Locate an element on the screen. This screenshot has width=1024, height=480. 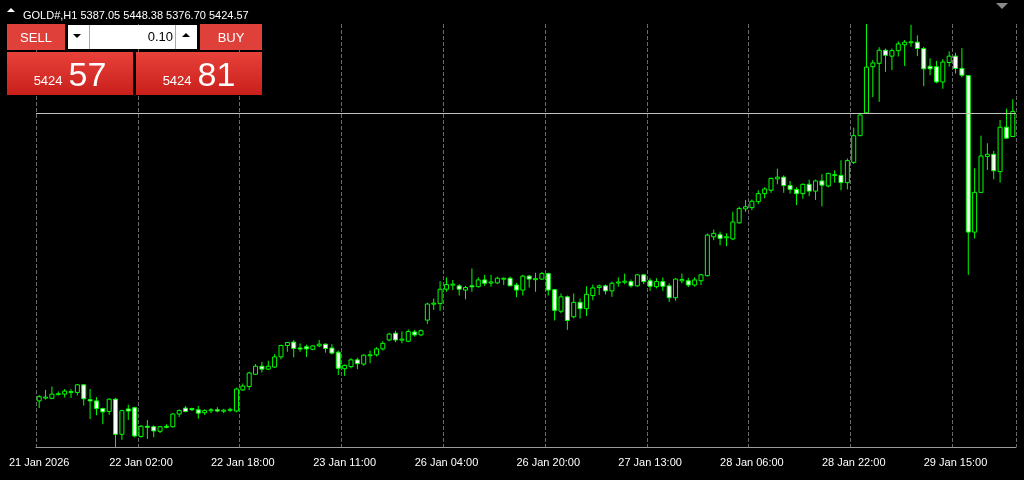
annotation: SELL is located at coordinates (36, 37).